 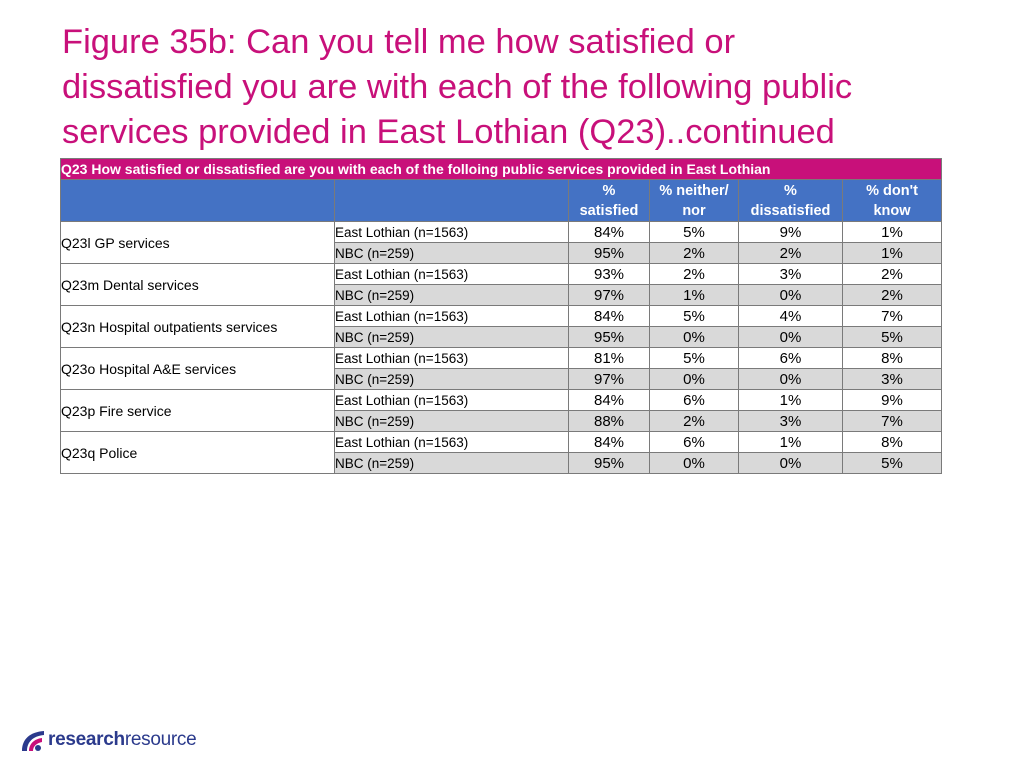 I want to click on header-blank-group, so click(x=451, y=200).